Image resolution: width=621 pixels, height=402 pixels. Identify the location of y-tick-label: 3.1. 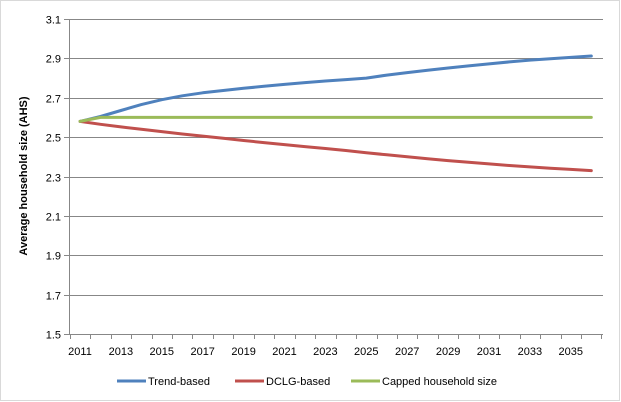
(53, 21).